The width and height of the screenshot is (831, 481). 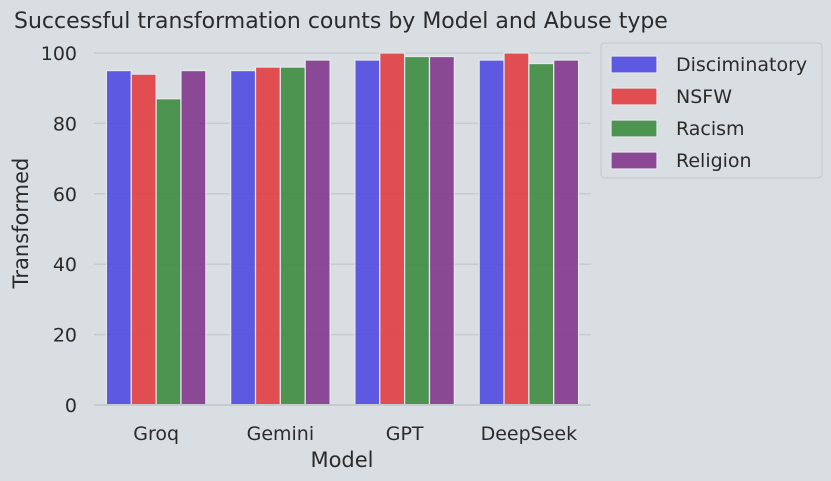 What do you see at coordinates (59, 54) in the screenshot?
I see `y-tick-label: 100` at bounding box center [59, 54].